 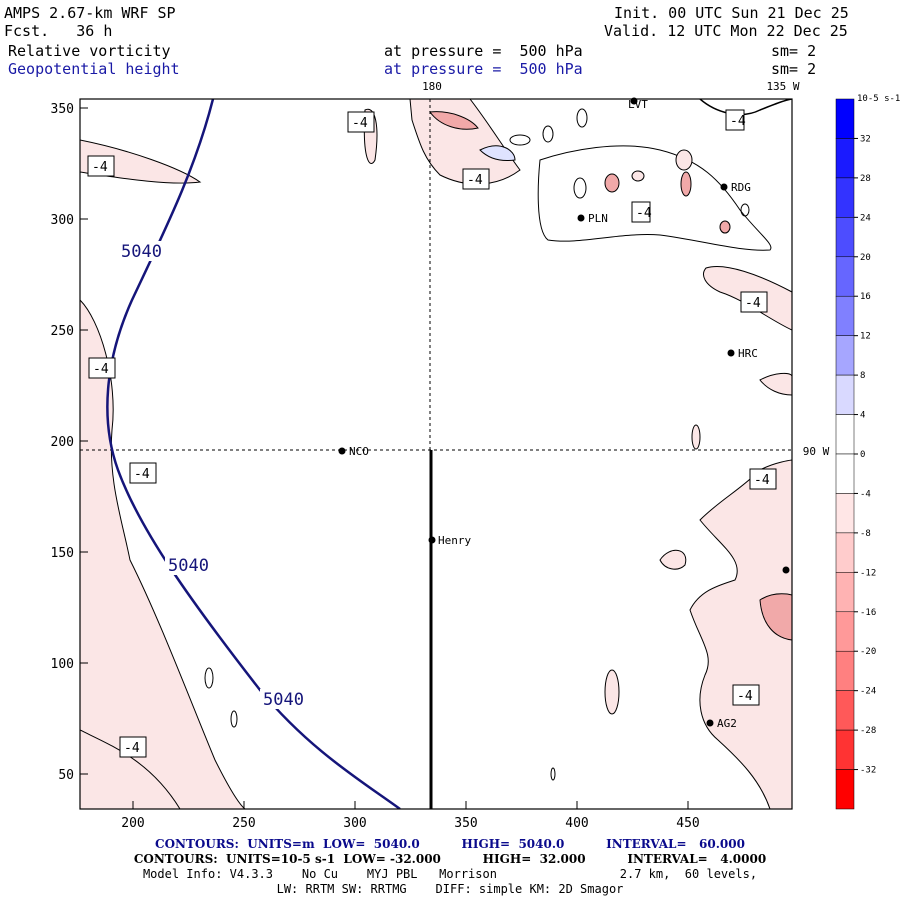 What do you see at coordinates (865, 337) in the screenshot?
I see `colorbar-label: 12` at bounding box center [865, 337].